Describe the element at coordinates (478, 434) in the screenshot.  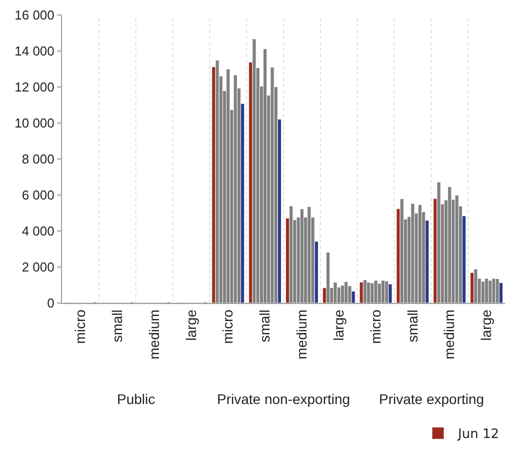
I see `legend-label: Jun 12` at that location.